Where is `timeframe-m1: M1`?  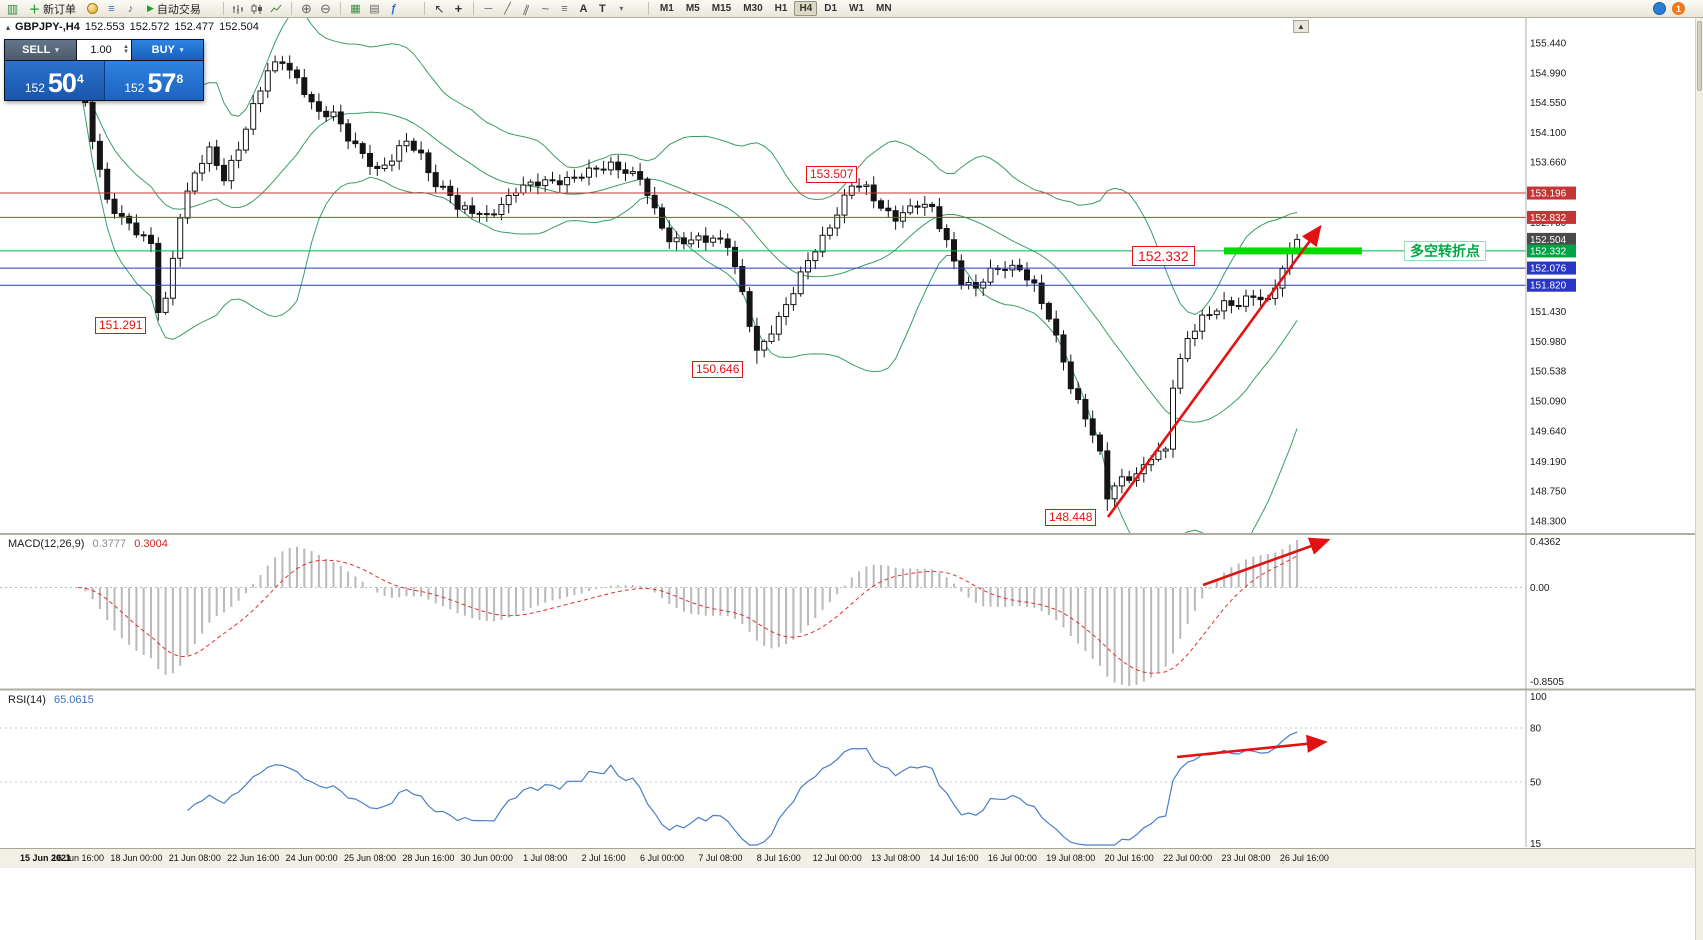
timeframe-m1: M1 is located at coordinates (667, 8).